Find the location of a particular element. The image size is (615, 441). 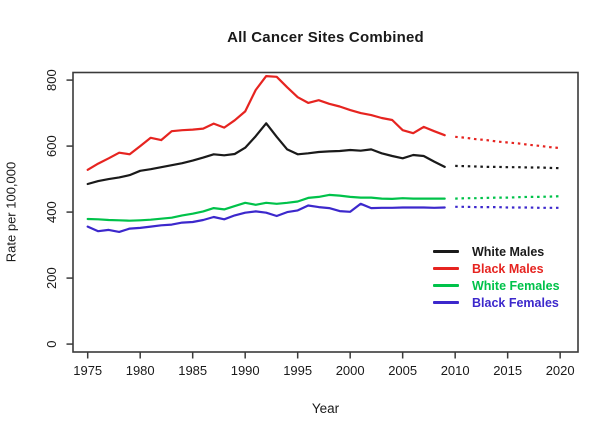

x-tick-label: 1980 is located at coordinates (140, 370).